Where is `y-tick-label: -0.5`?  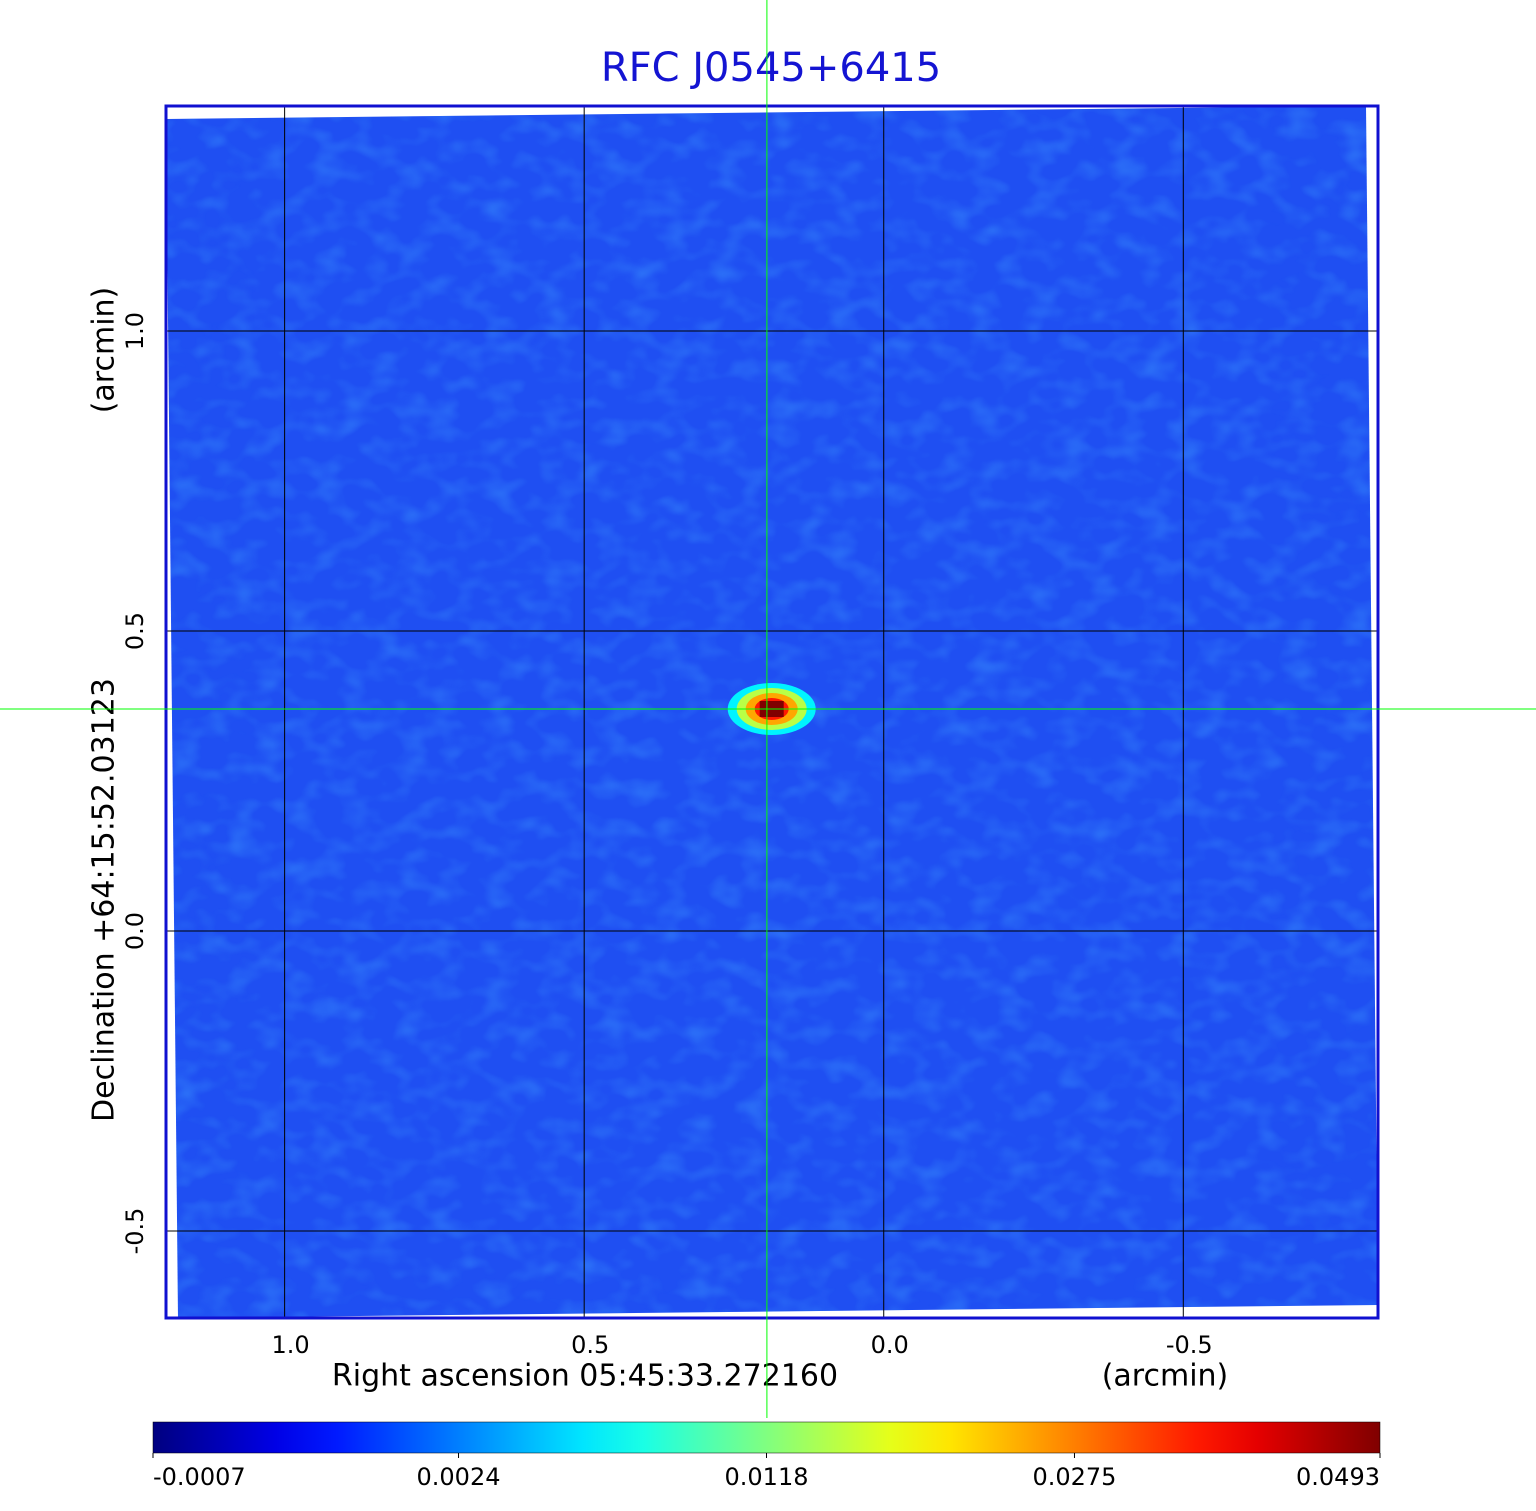 y-tick-label: -0.5 is located at coordinates (135, 1231).